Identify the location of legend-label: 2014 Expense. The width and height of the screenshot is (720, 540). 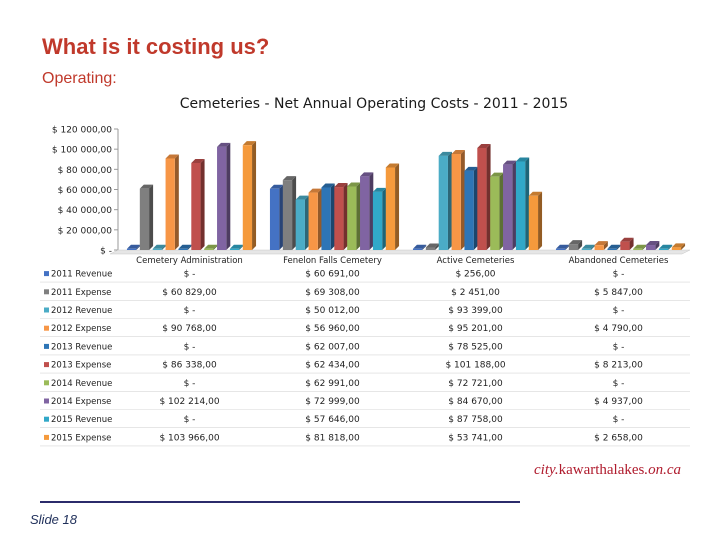
(81, 402).